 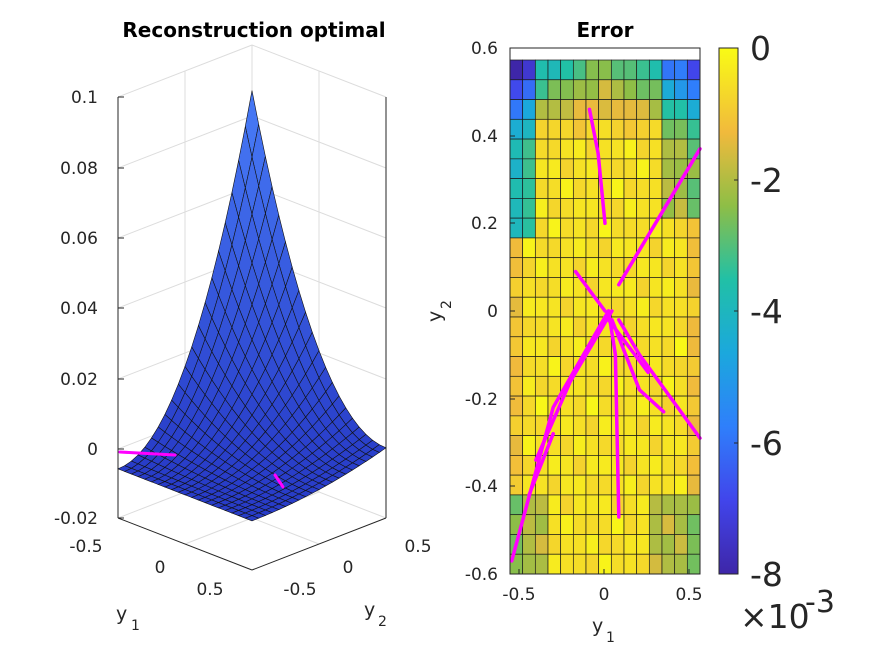 I want to click on heatmap-y-label: y 2, so click(x=439, y=311).